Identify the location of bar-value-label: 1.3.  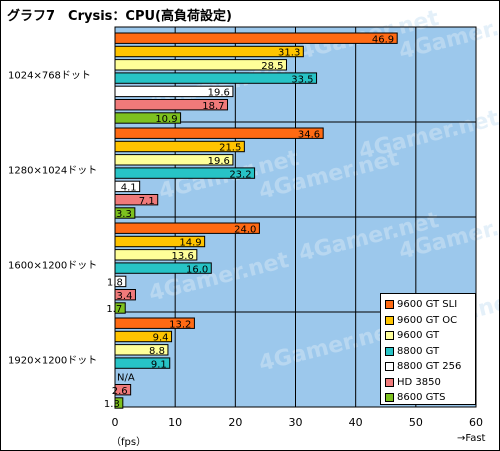
(112, 404).